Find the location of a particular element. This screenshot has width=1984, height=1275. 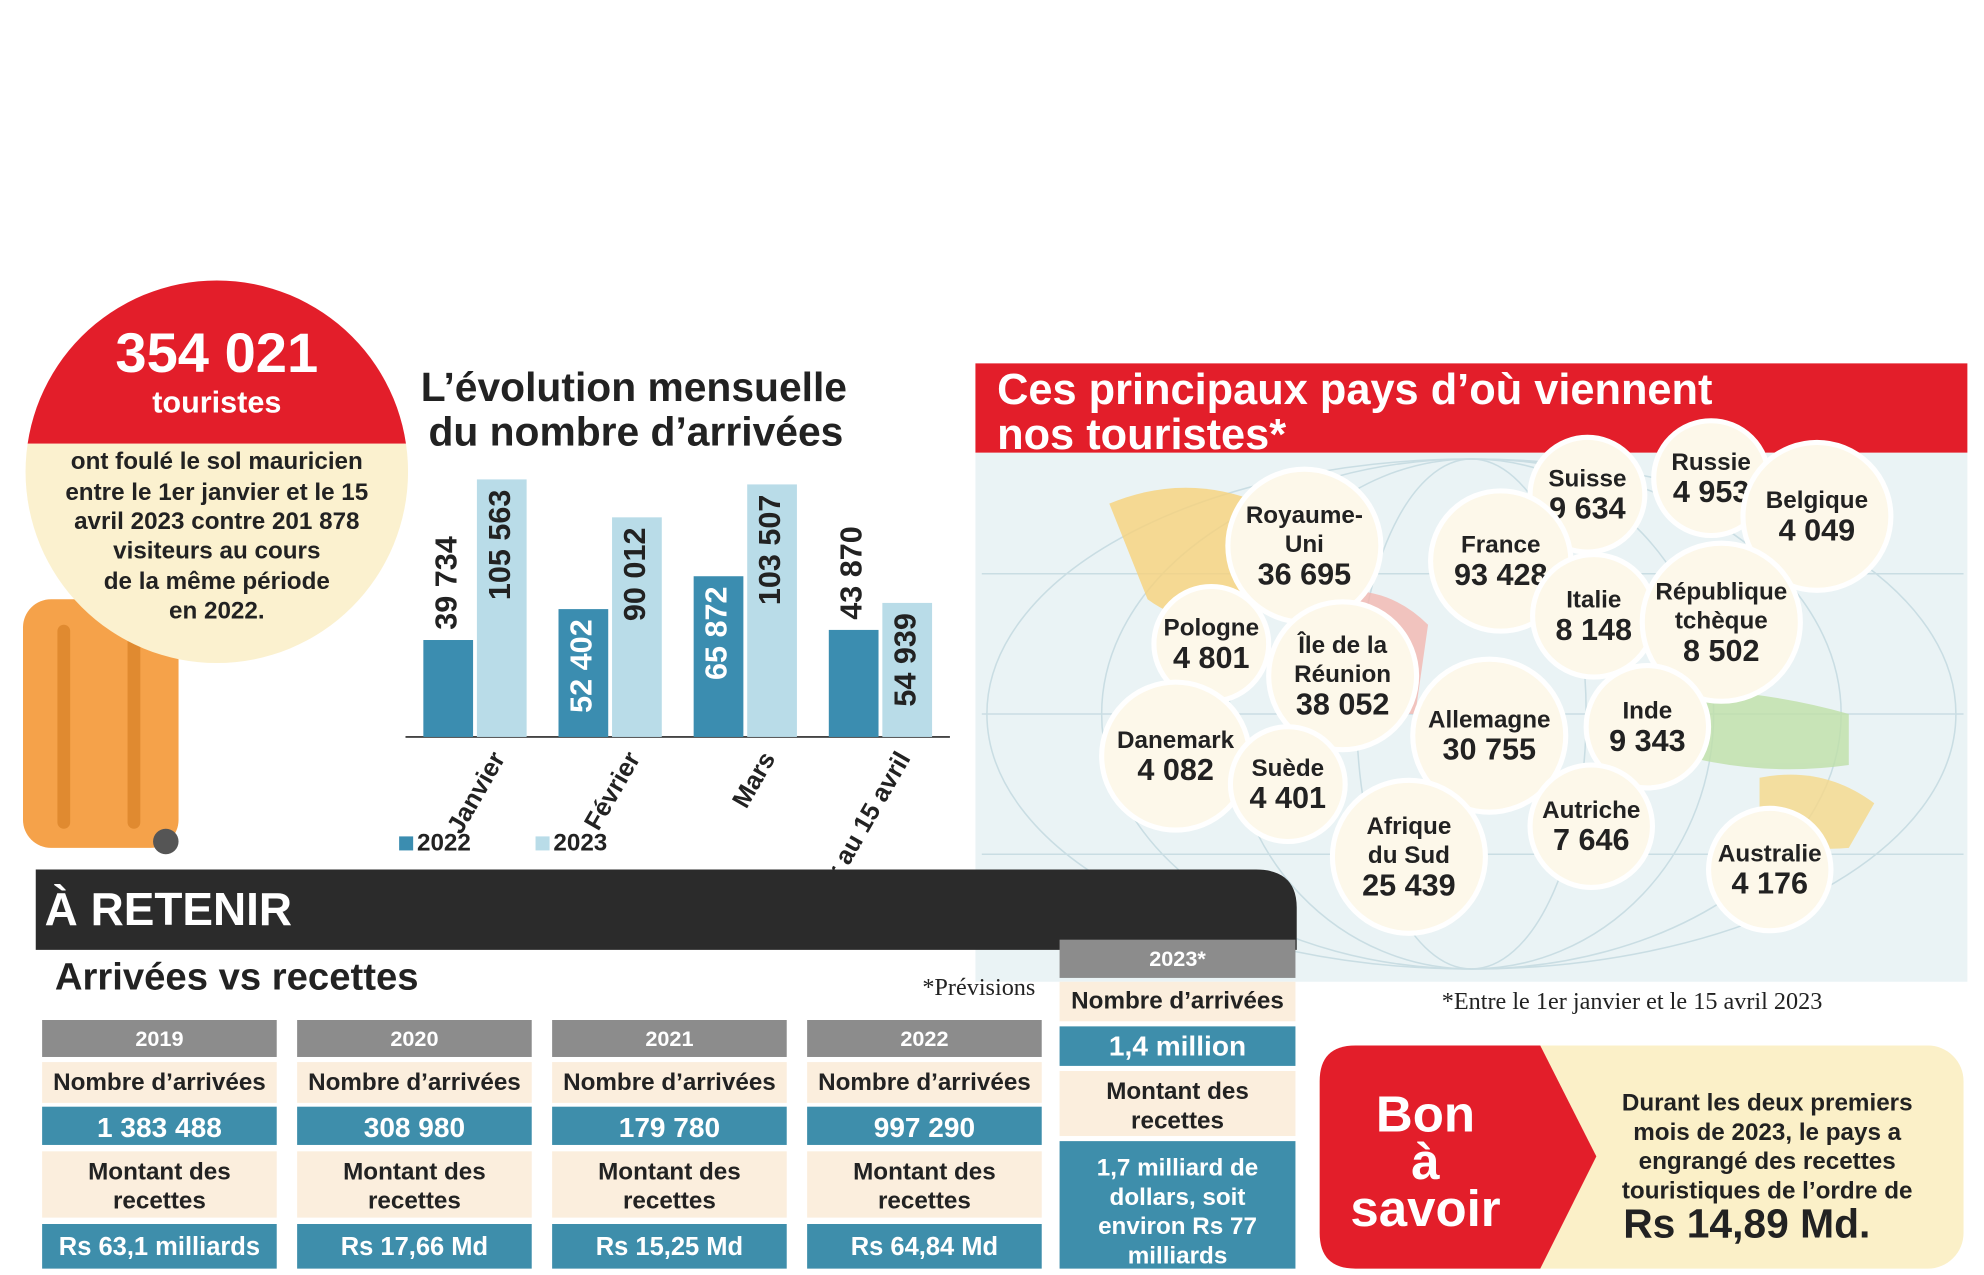

bon-highlight: Rs 14,89 Md. is located at coordinates (1746, 1223).